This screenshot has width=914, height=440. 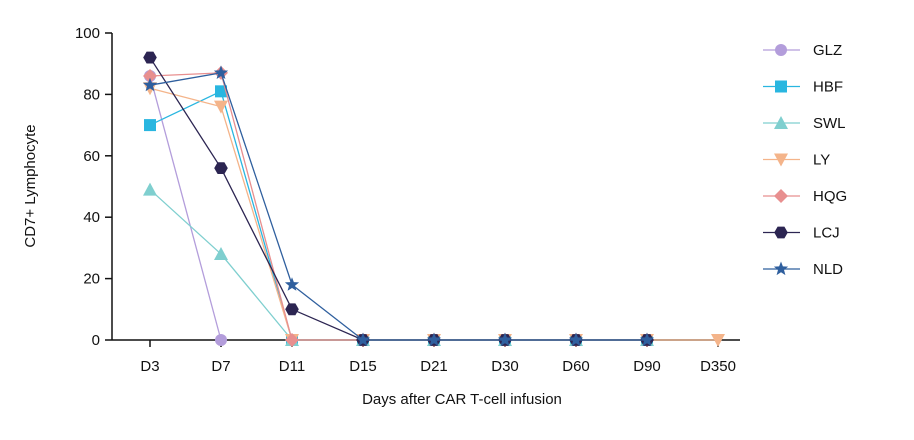 What do you see at coordinates (828, 87) in the screenshot?
I see `legend-label-hbf: HBF` at bounding box center [828, 87].